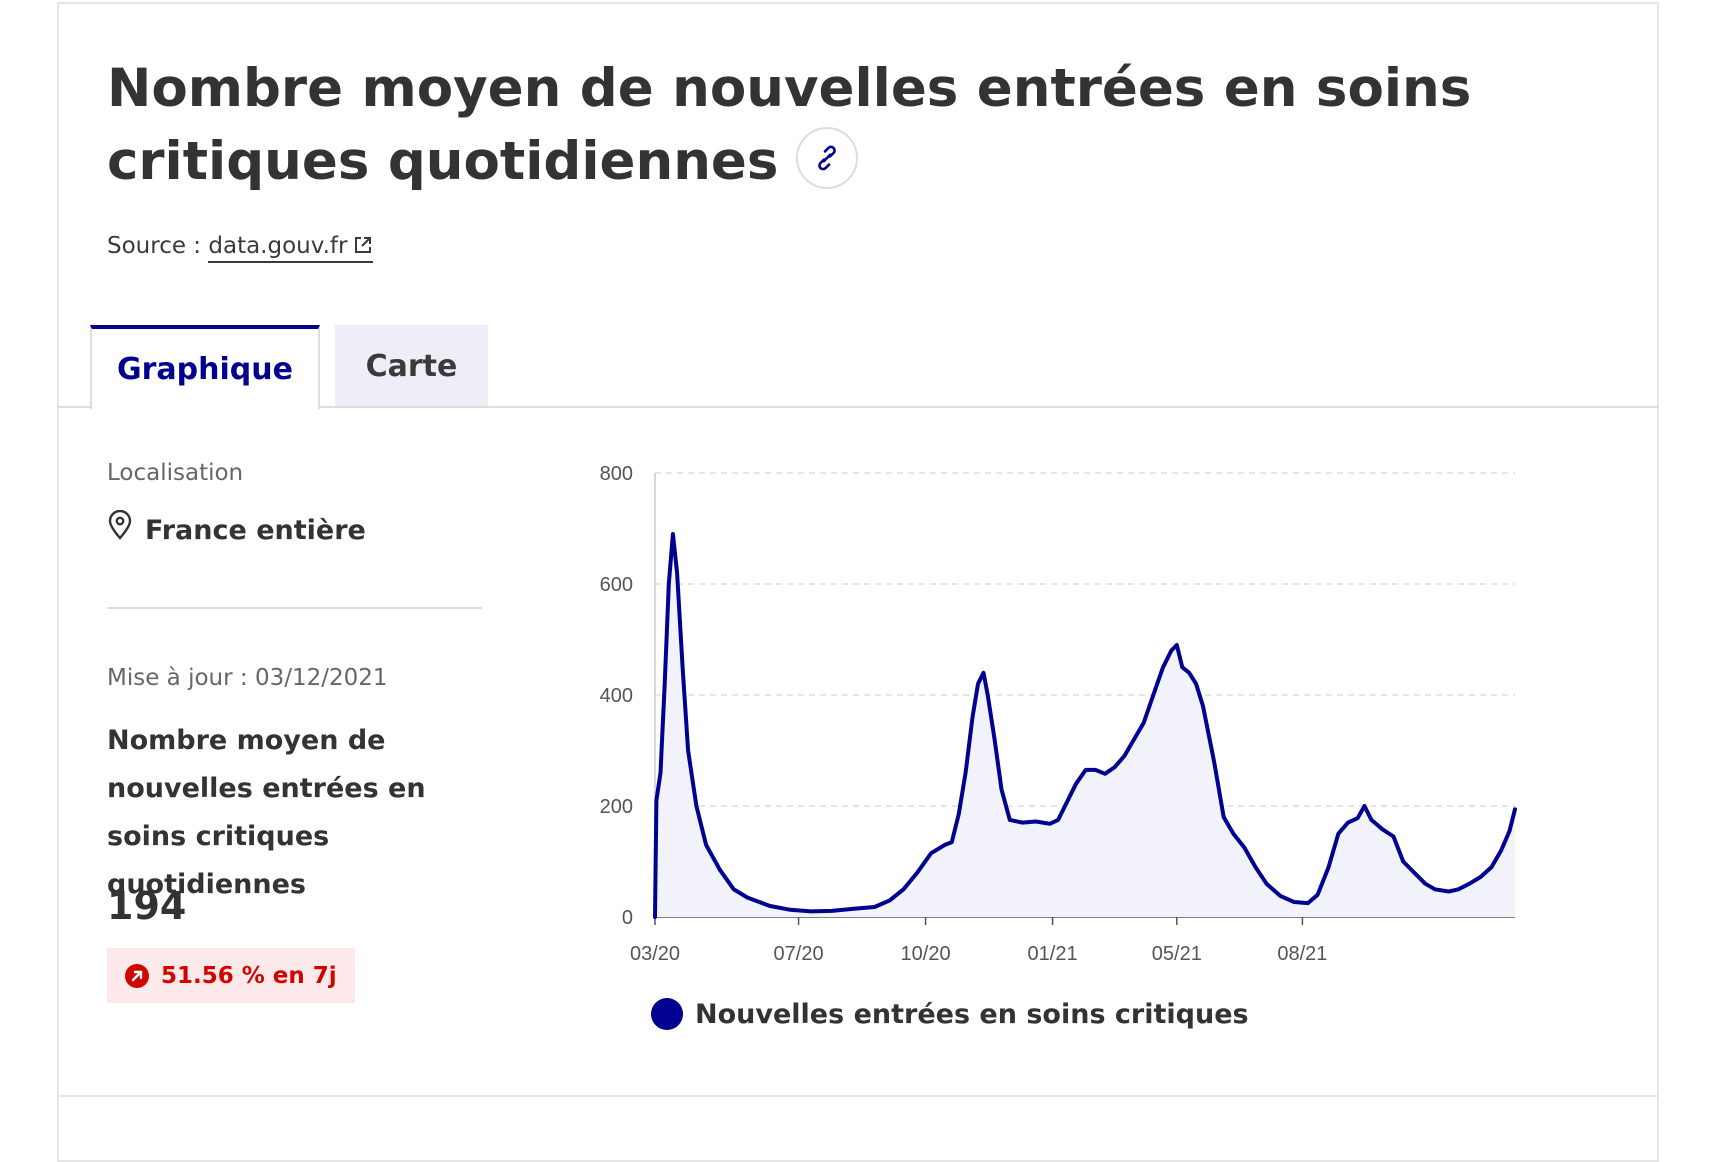 The image size is (1718, 1162). Describe the element at coordinates (799, 954) in the screenshot. I see `x-tick-label: 07/20` at that location.